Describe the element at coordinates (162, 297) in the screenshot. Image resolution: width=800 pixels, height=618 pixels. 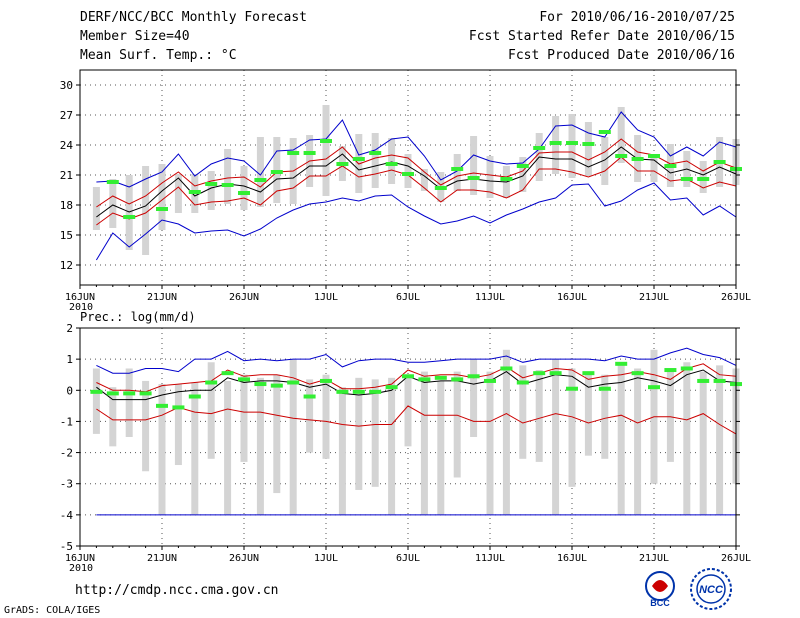
I see `temperature-xtick-label: 21JUN` at that location.